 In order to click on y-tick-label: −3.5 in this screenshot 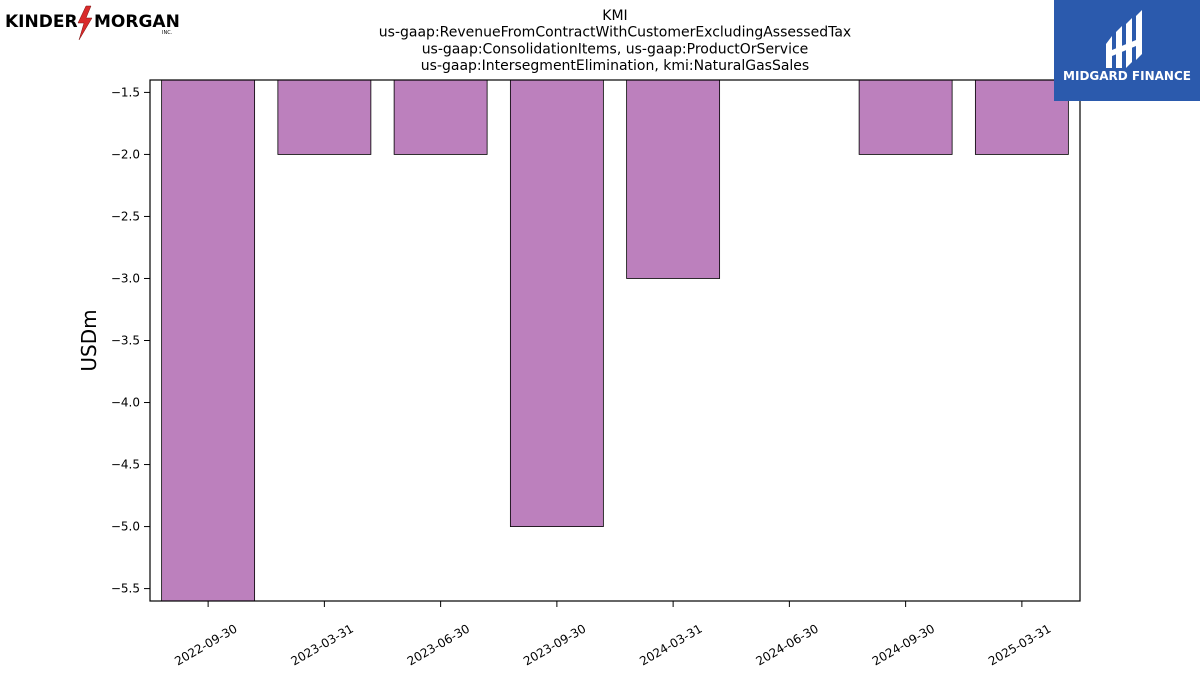, I will do `click(125, 341)`.